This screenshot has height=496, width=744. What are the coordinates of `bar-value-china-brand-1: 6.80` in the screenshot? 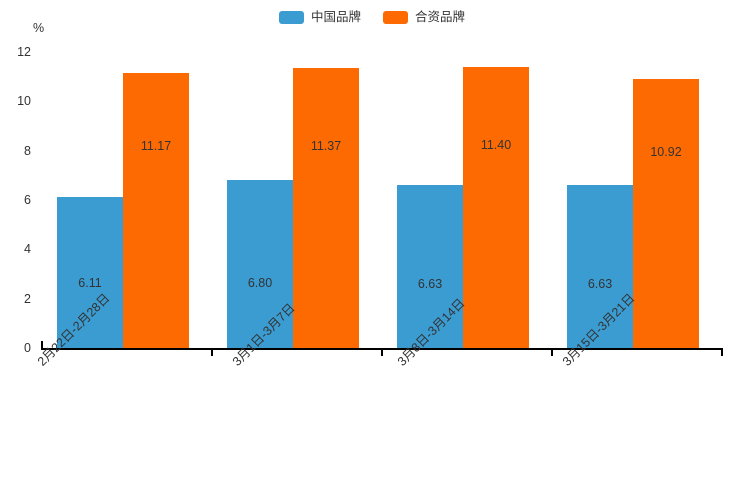 It's located at (260, 283).